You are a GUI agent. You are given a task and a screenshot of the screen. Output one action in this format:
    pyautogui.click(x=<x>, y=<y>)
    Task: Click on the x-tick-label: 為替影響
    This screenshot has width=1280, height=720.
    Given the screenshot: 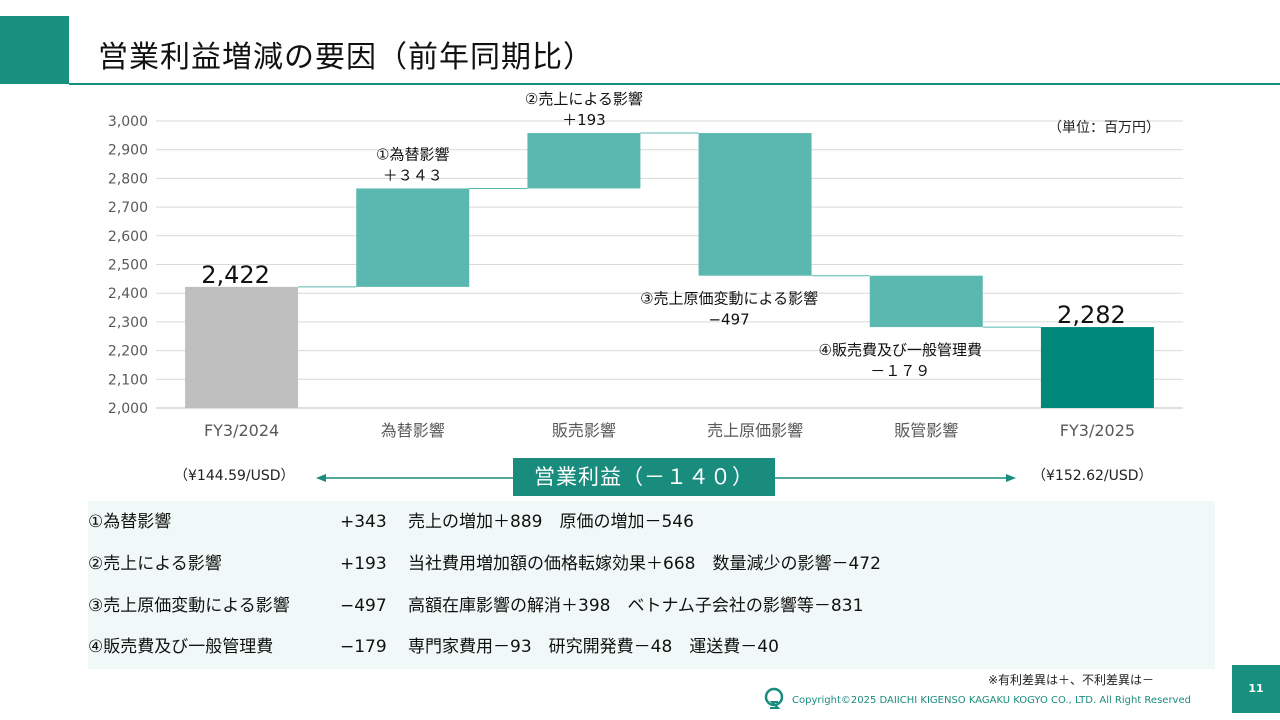 What is the action you would take?
    pyautogui.click(x=413, y=430)
    